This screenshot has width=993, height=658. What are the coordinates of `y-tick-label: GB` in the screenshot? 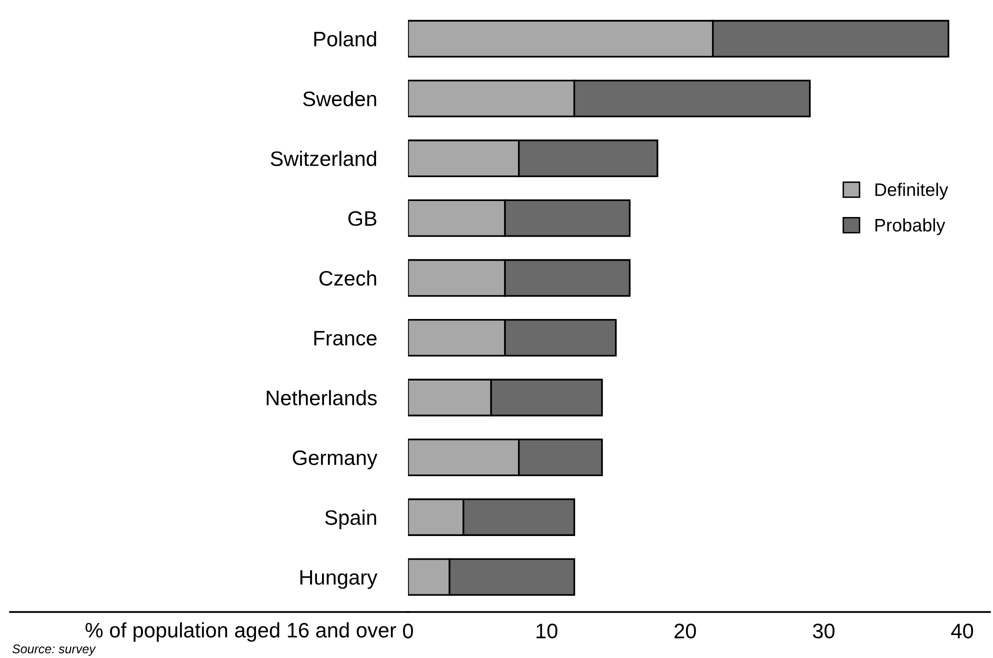 It's located at (362, 218).